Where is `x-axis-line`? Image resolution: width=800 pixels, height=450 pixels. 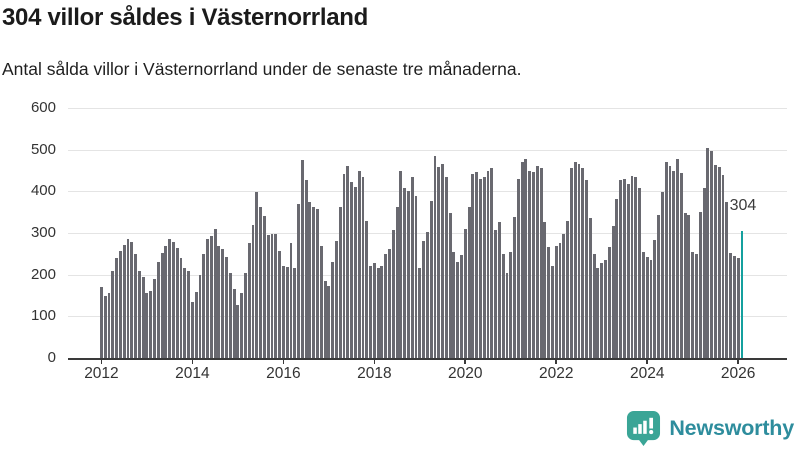 x-axis-line is located at coordinates (427, 358).